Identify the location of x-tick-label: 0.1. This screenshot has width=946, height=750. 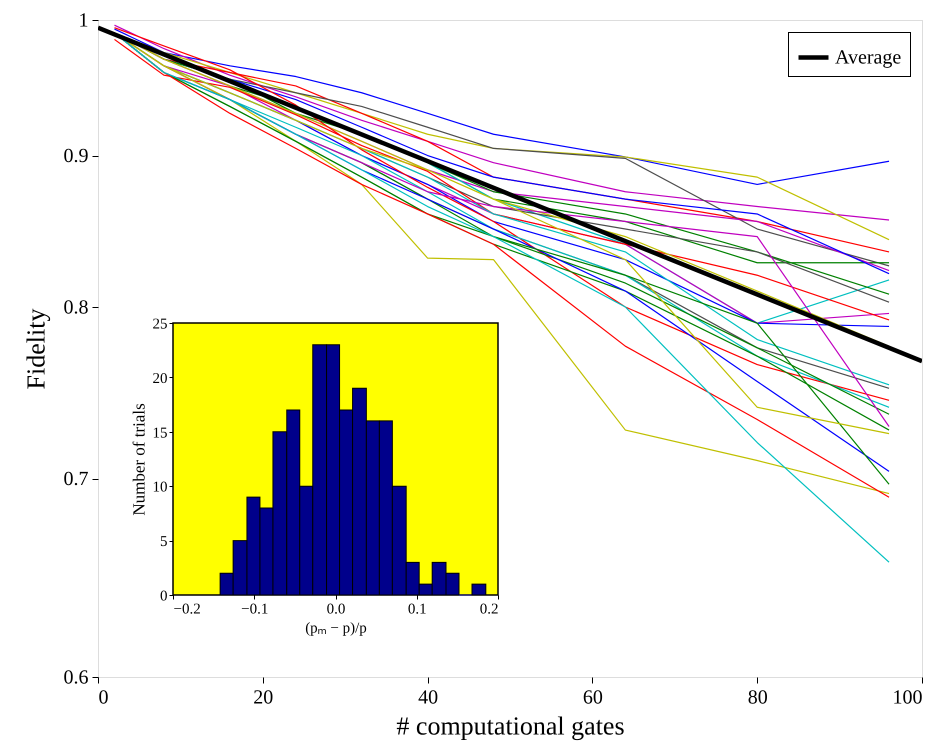
(417, 610).